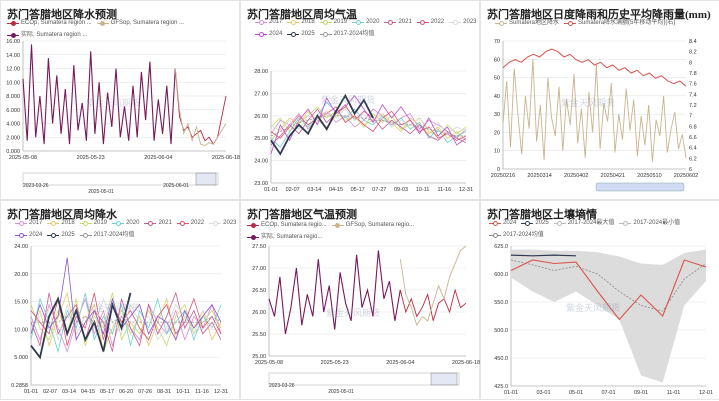 The image size is (719, 401). I want to click on x-tick-label: 10-11, so click(423, 190).